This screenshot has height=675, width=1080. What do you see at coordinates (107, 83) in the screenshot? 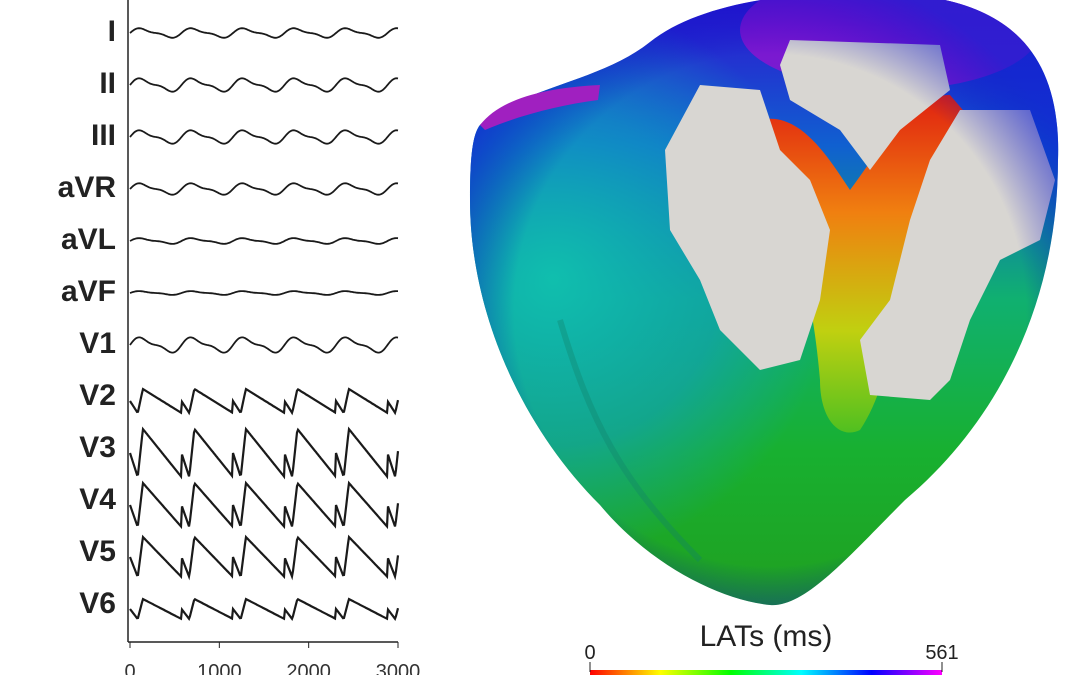
I see `lead-label: II` at bounding box center [107, 83].